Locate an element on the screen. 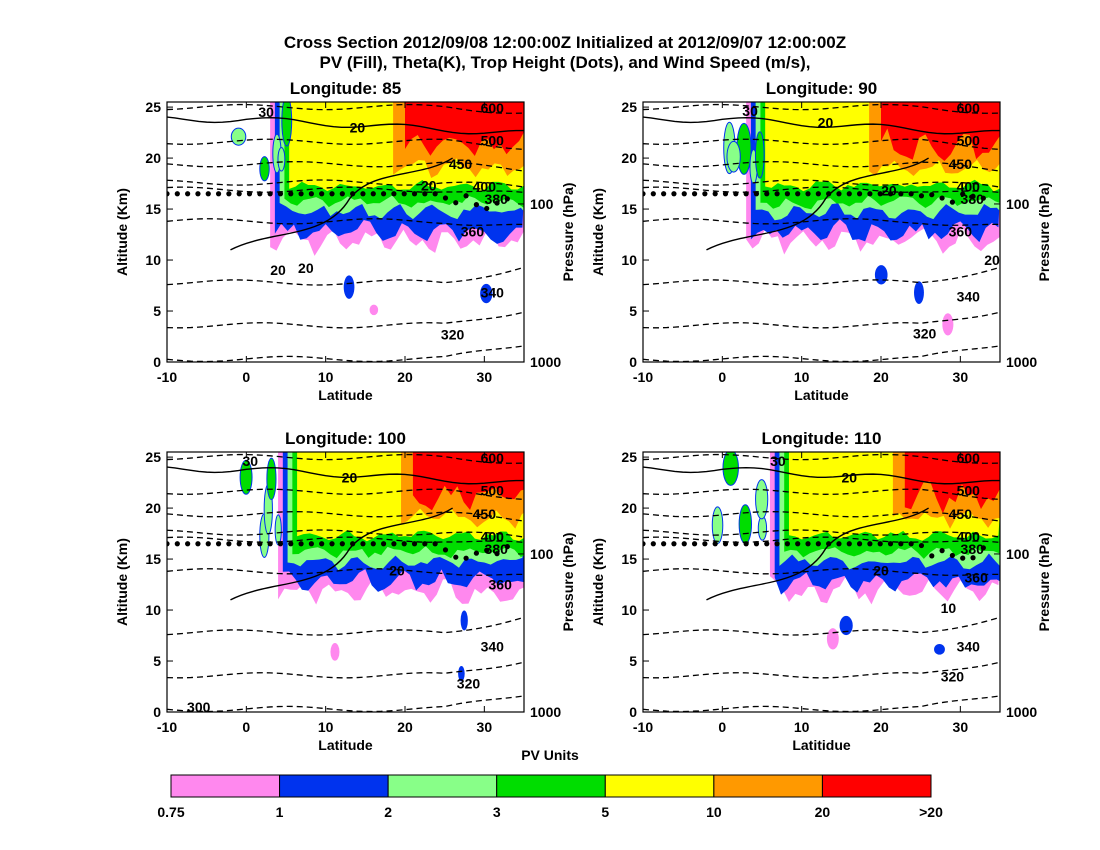 The image size is (1100, 850). colorbar-tick-label: 1 is located at coordinates (280, 812).